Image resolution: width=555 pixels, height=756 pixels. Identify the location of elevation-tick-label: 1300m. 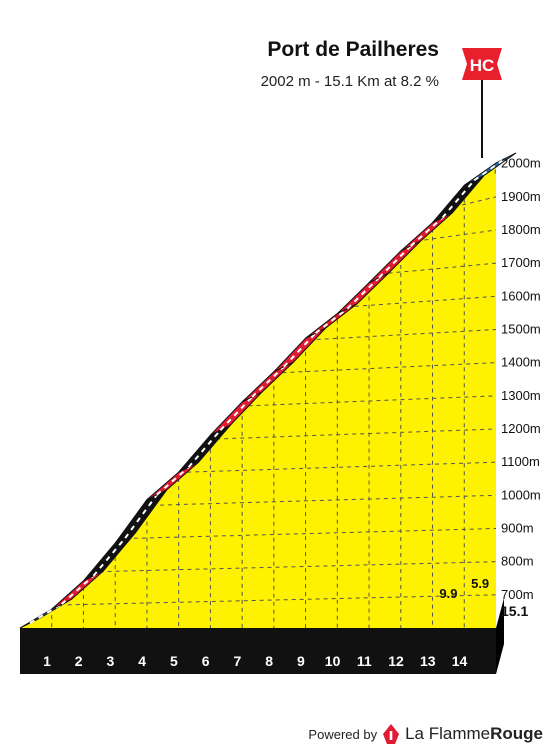
(521, 395).